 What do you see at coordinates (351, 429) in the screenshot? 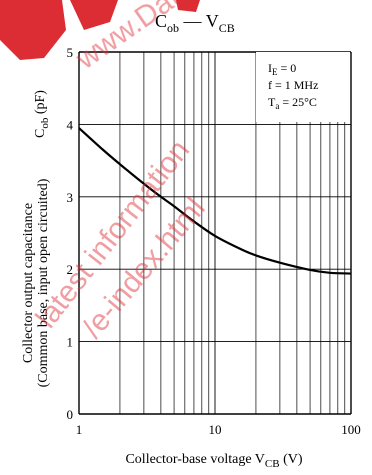
I see `x-tick-label: 100` at bounding box center [351, 429].